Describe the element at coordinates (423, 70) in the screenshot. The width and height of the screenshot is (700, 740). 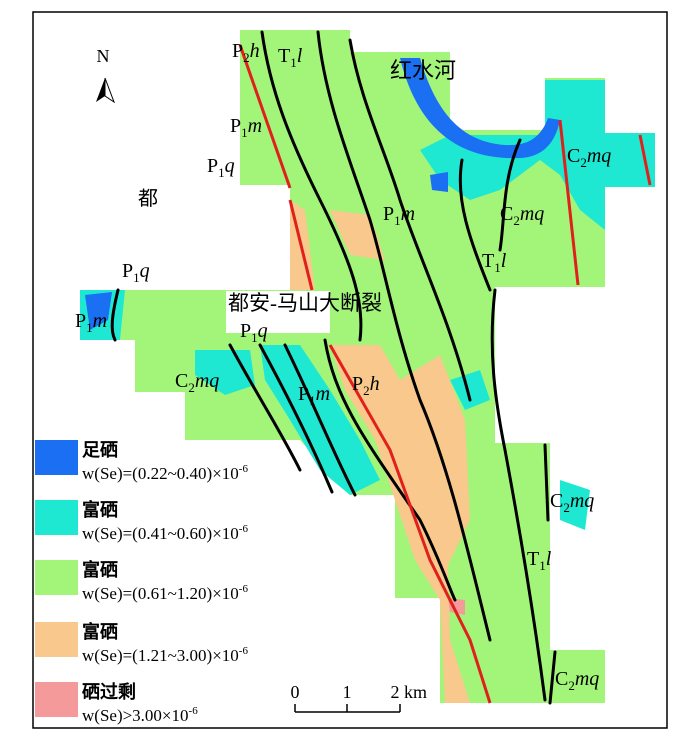
I see `place-label: 红水河` at that location.